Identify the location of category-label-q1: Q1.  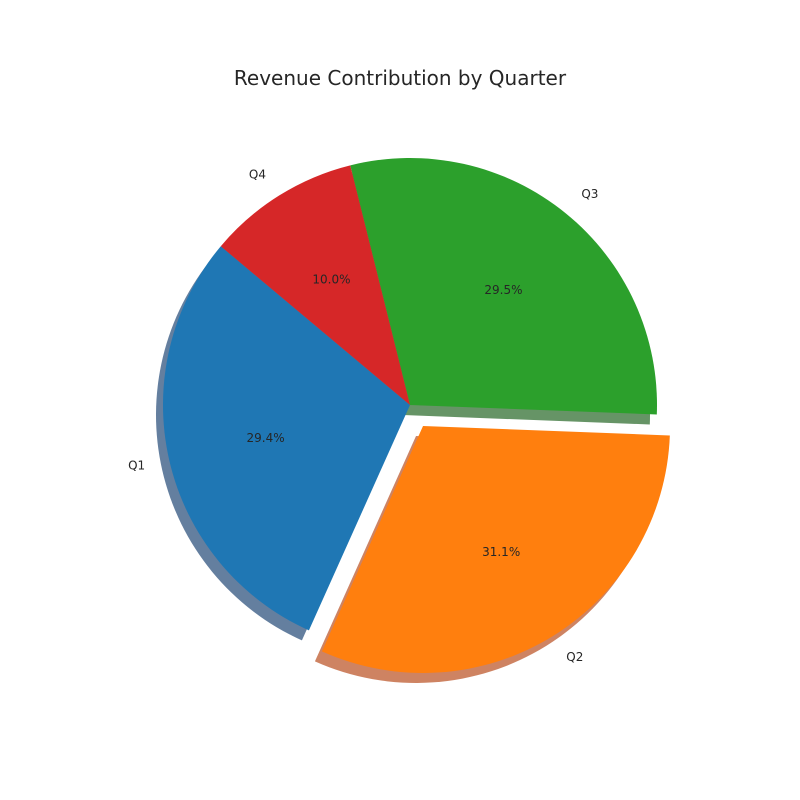
(136, 466).